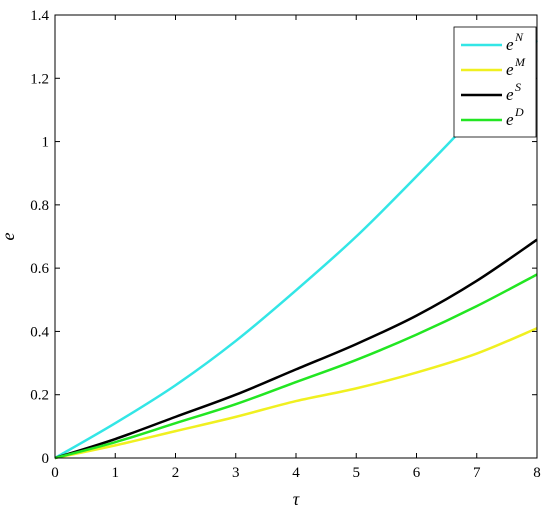  What do you see at coordinates (236, 473) in the screenshot?
I see `x-tick-label: 3` at bounding box center [236, 473].